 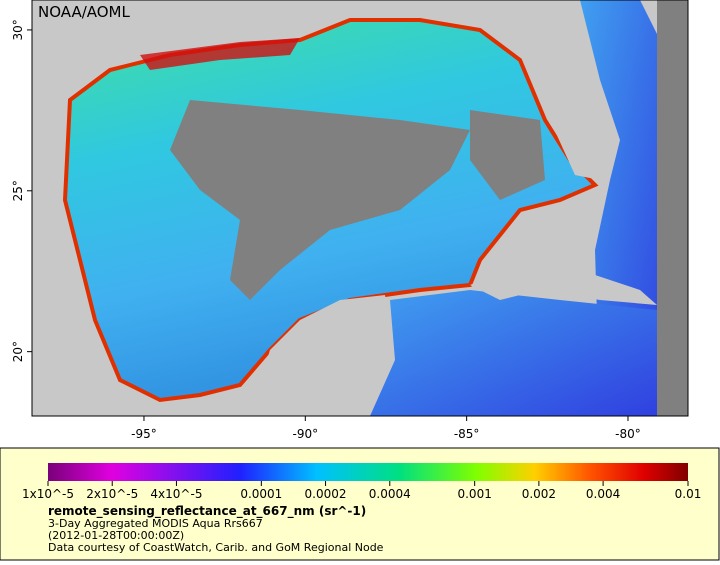 I want to click on colorbar, so click(x=368, y=472).